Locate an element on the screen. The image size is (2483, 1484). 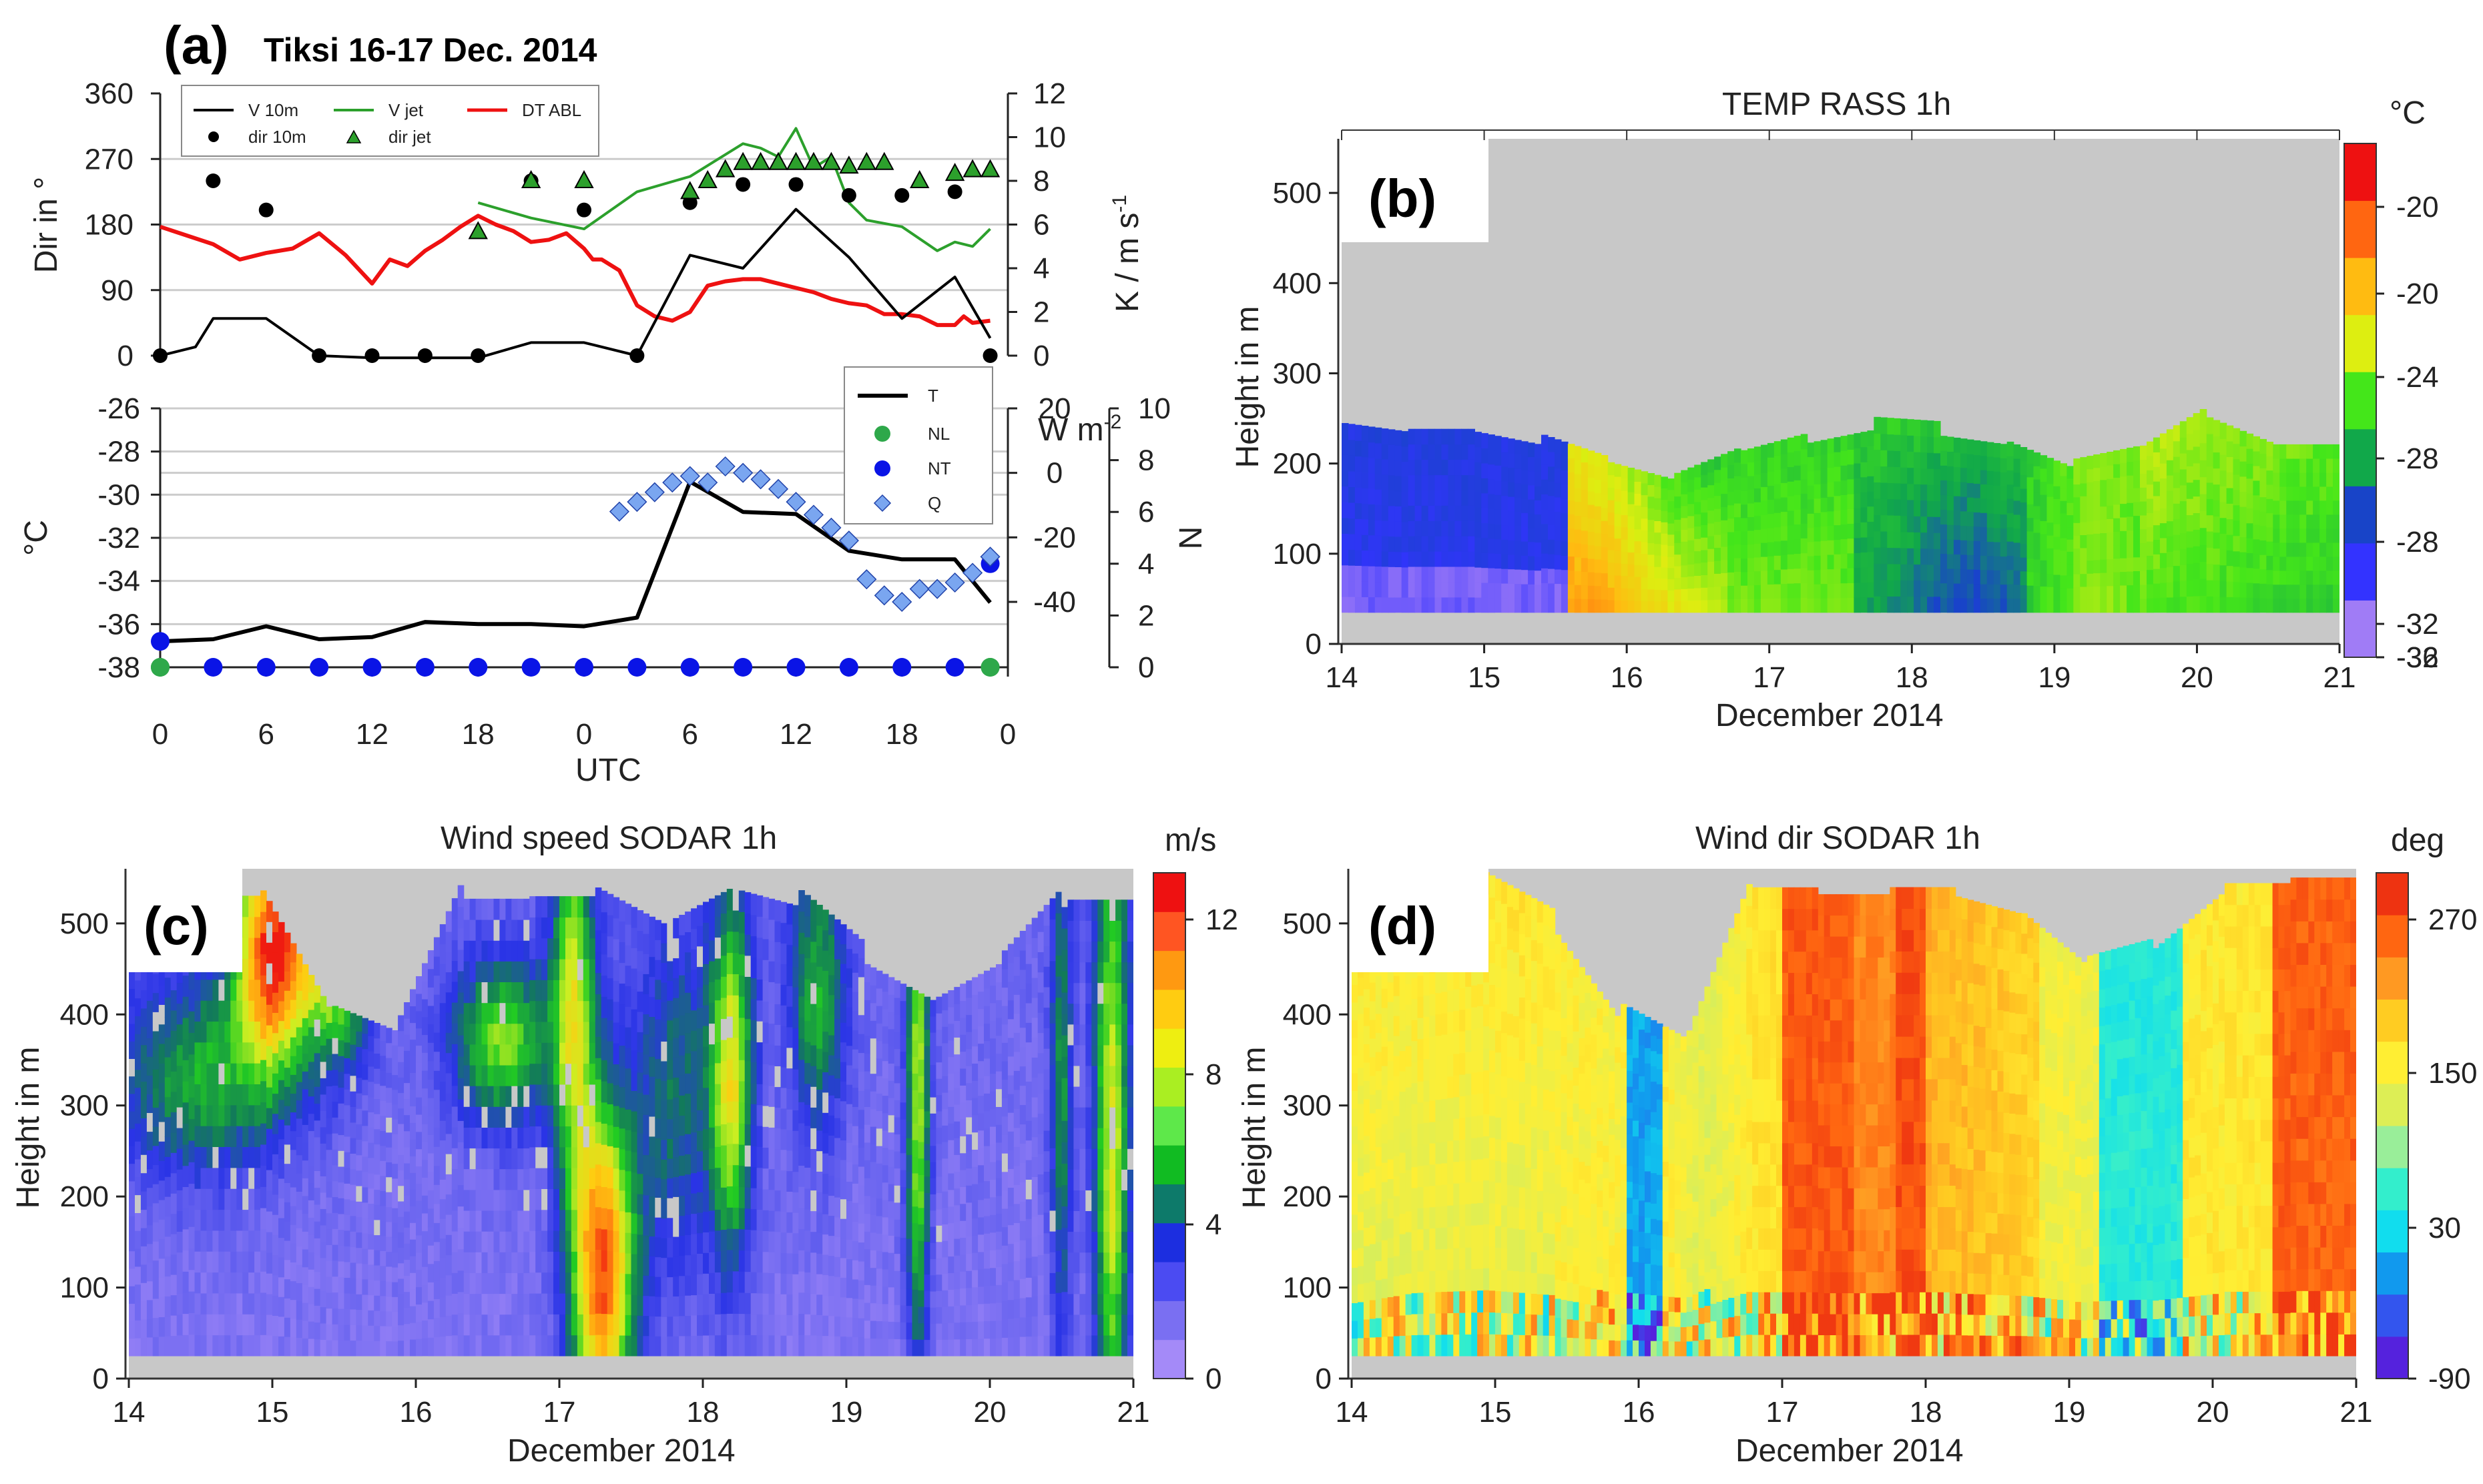
b-ytick-label: 400 is located at coordinates (1297, 283).